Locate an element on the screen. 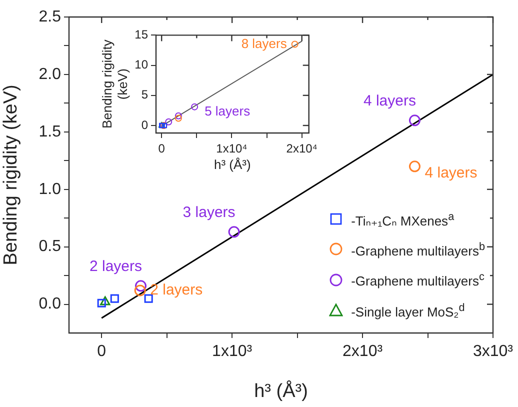  annotation: 8 layers is located at coordinates (264, 43).